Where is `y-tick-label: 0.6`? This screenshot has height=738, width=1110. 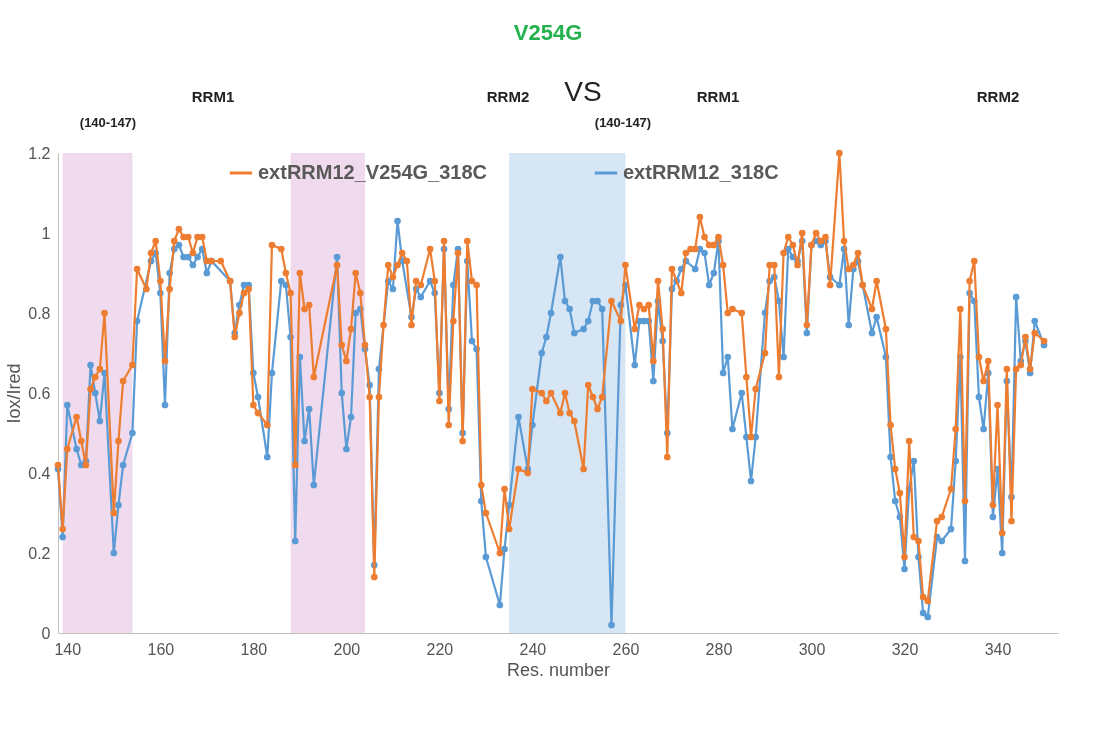 y-tick-label: 0.6 is located at coordinates (39, 393).